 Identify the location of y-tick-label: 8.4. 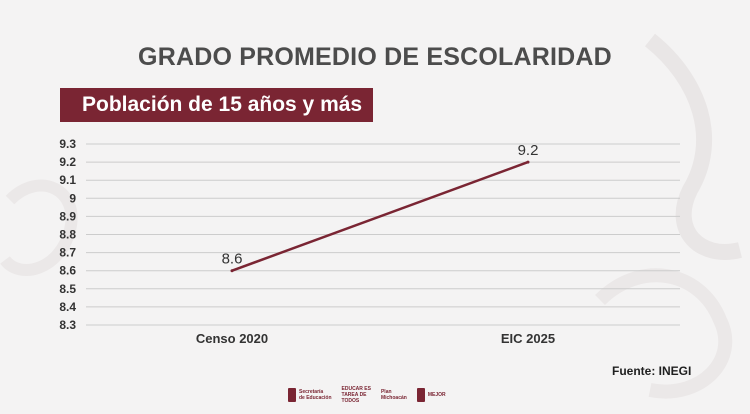
(67, 307).